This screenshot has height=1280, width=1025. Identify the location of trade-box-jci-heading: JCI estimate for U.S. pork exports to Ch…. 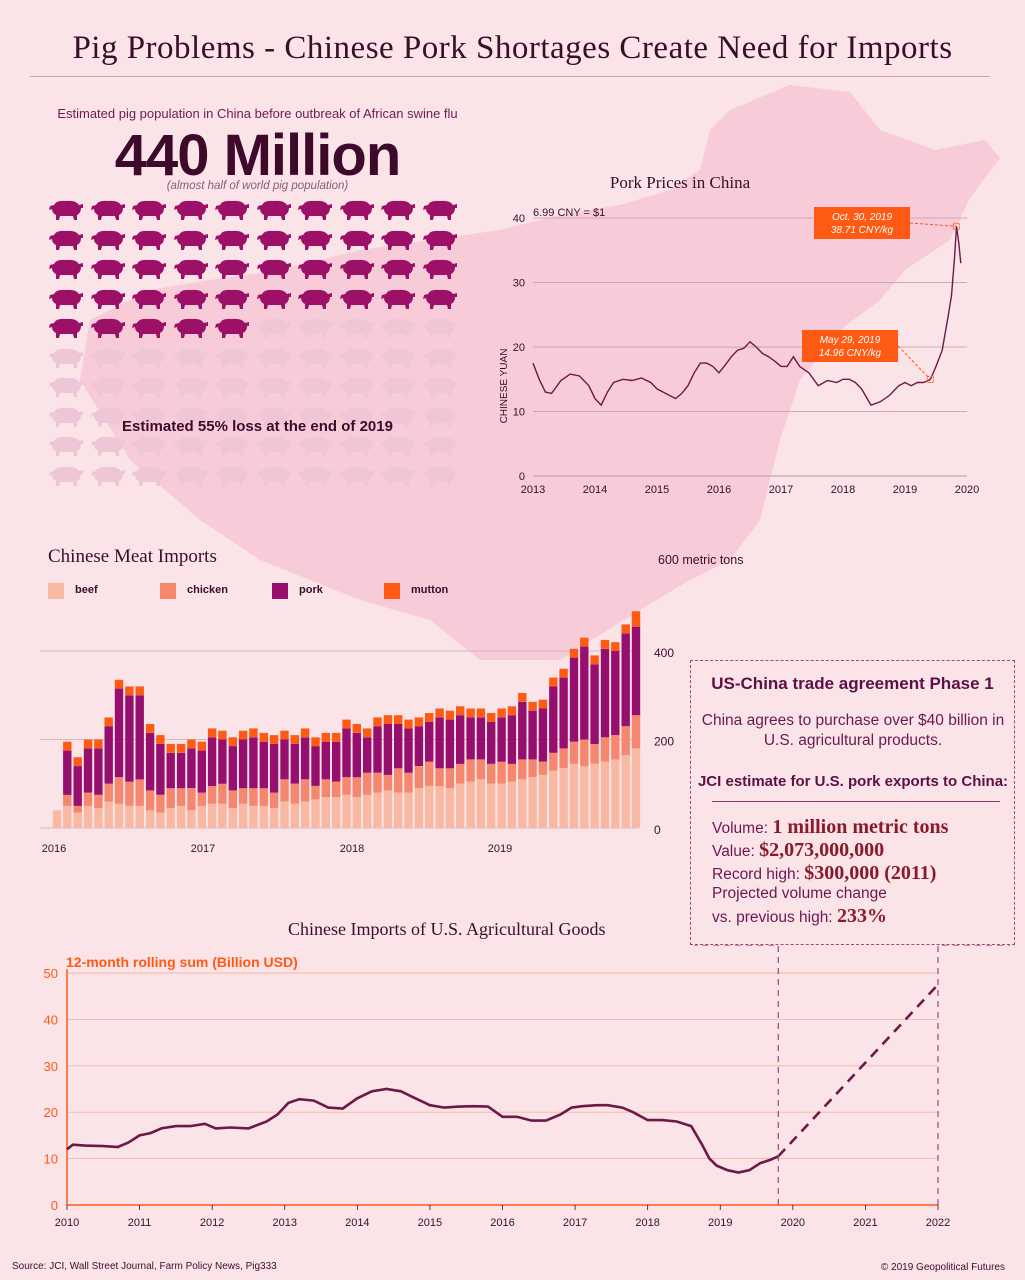
(853, 781).